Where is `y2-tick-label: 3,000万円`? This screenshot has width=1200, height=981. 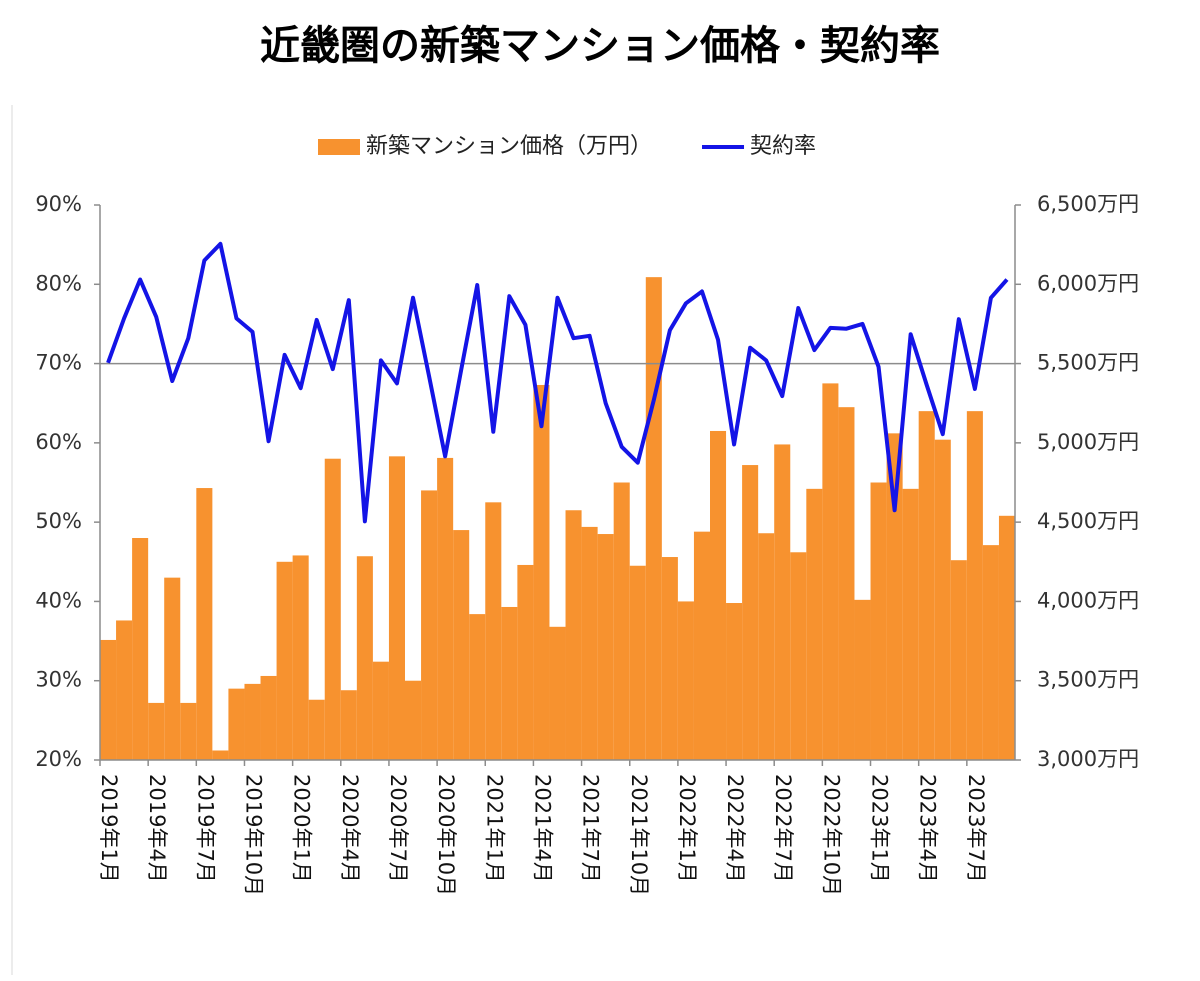
y2-tick-label: 3,000万円 is located at coordinates (1088, 759).